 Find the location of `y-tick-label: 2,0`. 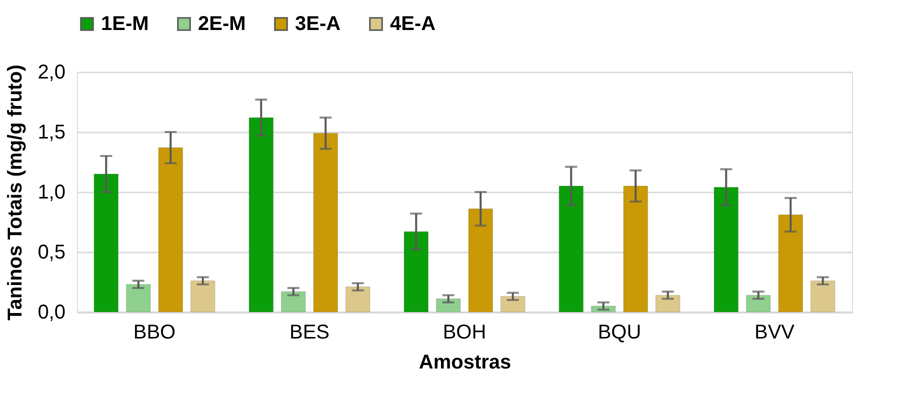

y-tick-label: 2,0 is located at coordinates (52, 73).